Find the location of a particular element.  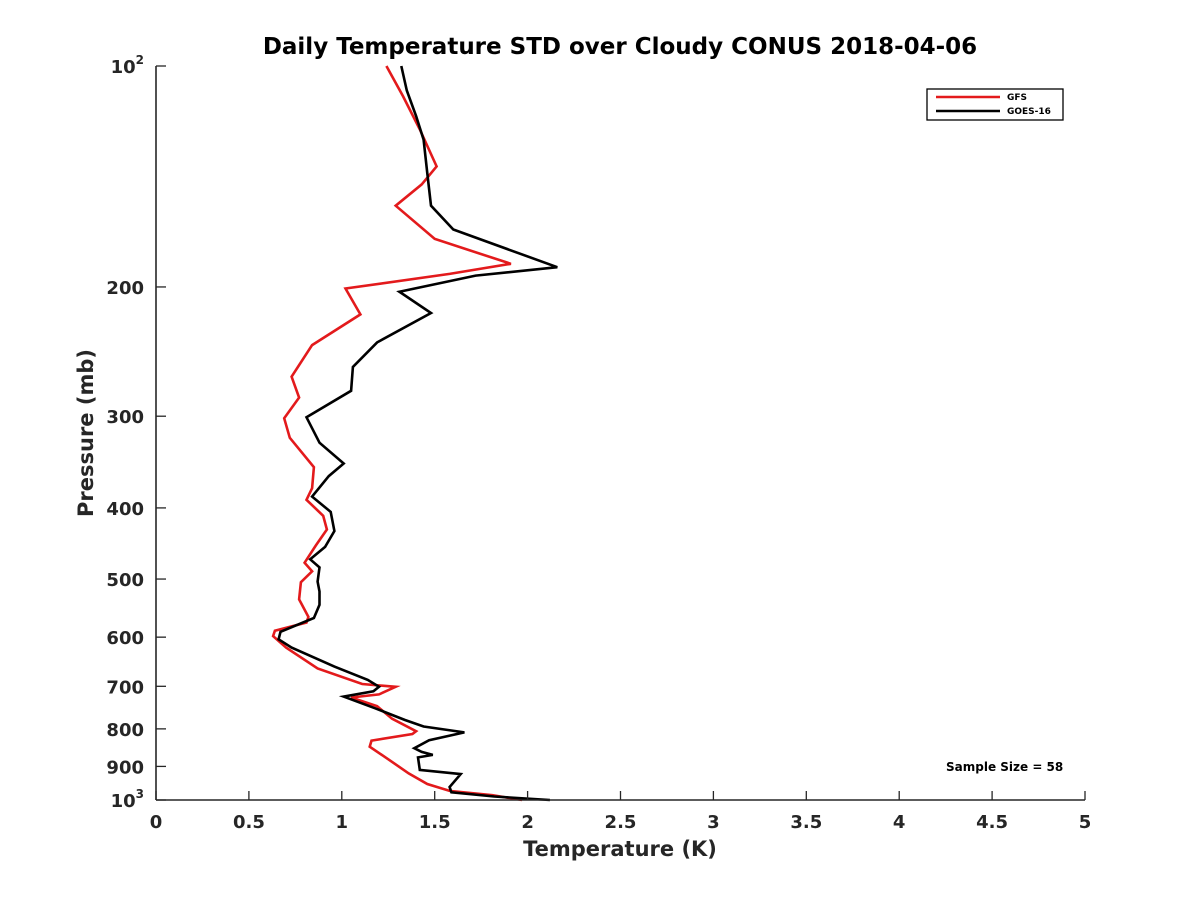

x-axis-label: Temperature (K) is located at coordinates (620, 849).